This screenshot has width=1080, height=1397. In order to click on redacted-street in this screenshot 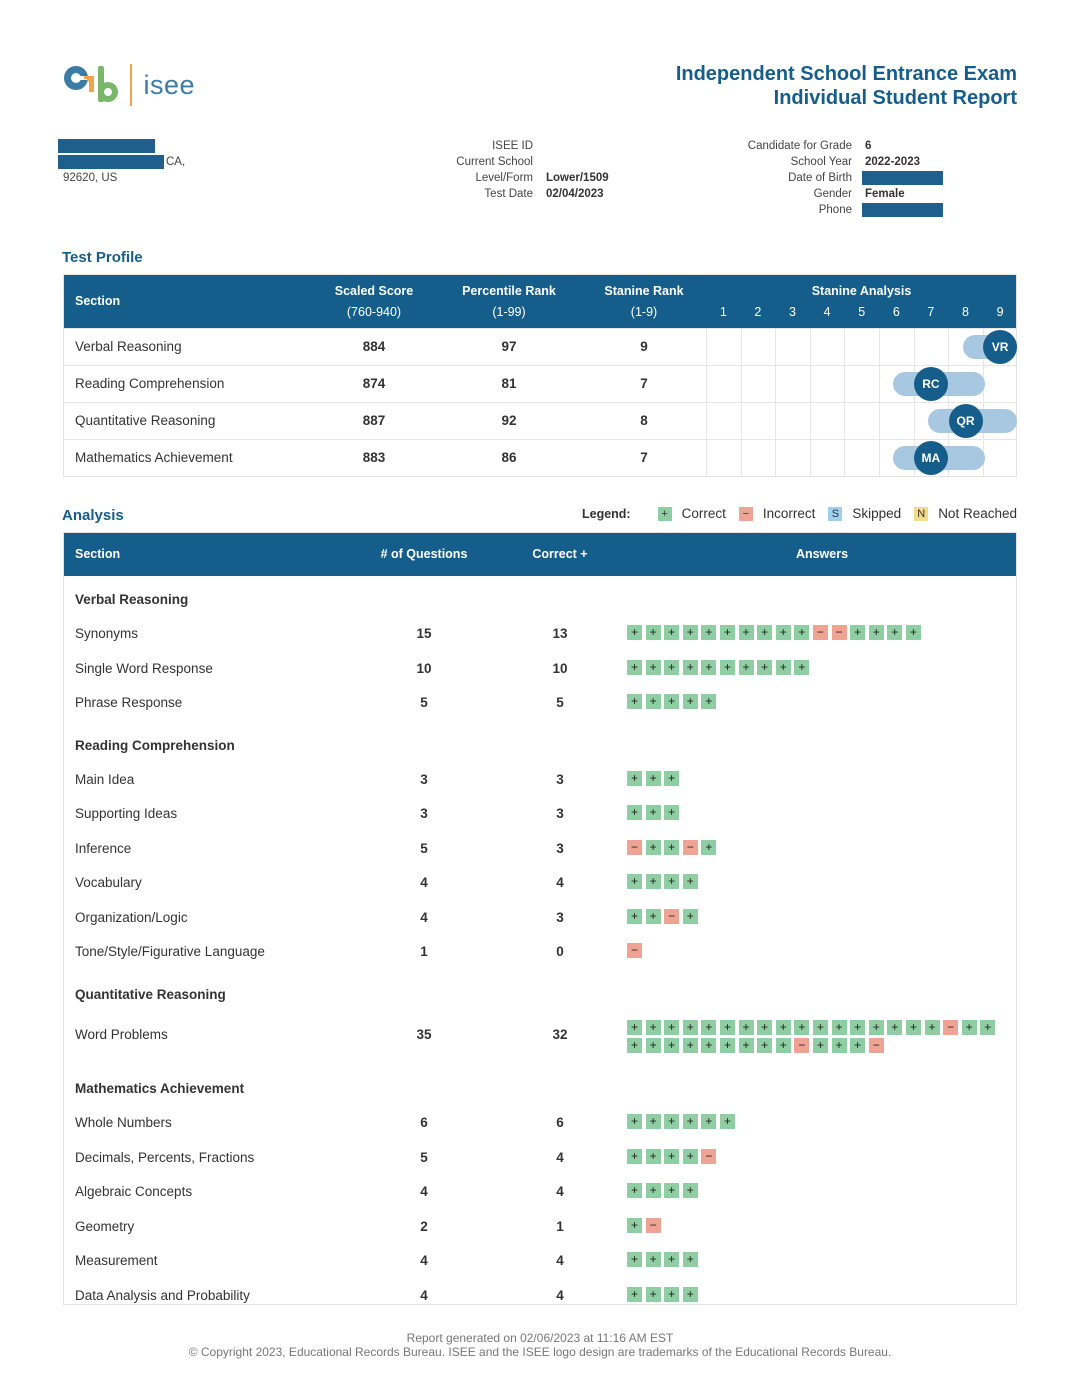, I will do `click(111, 162)`.